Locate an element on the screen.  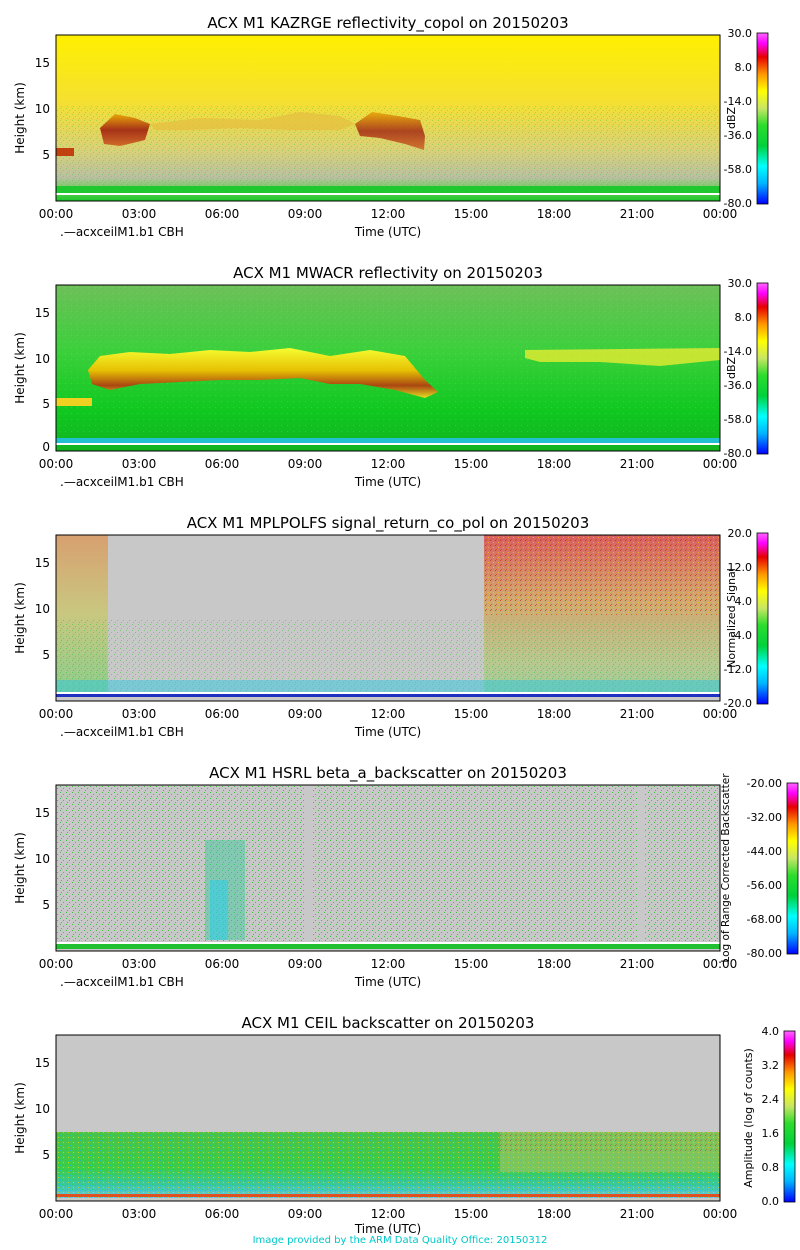
colorbar-tick: -56.00 is located at coordinates (764, 885).